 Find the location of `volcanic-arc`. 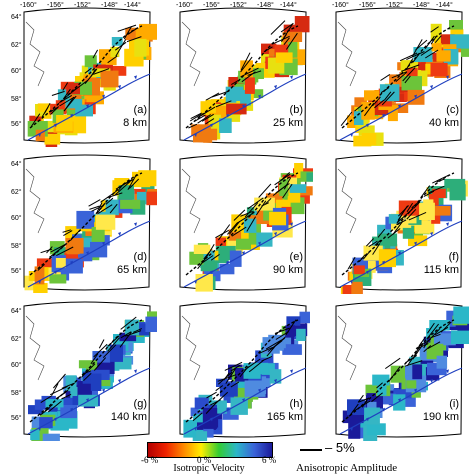

volcanic-arc is located at coordinates (86, 371).